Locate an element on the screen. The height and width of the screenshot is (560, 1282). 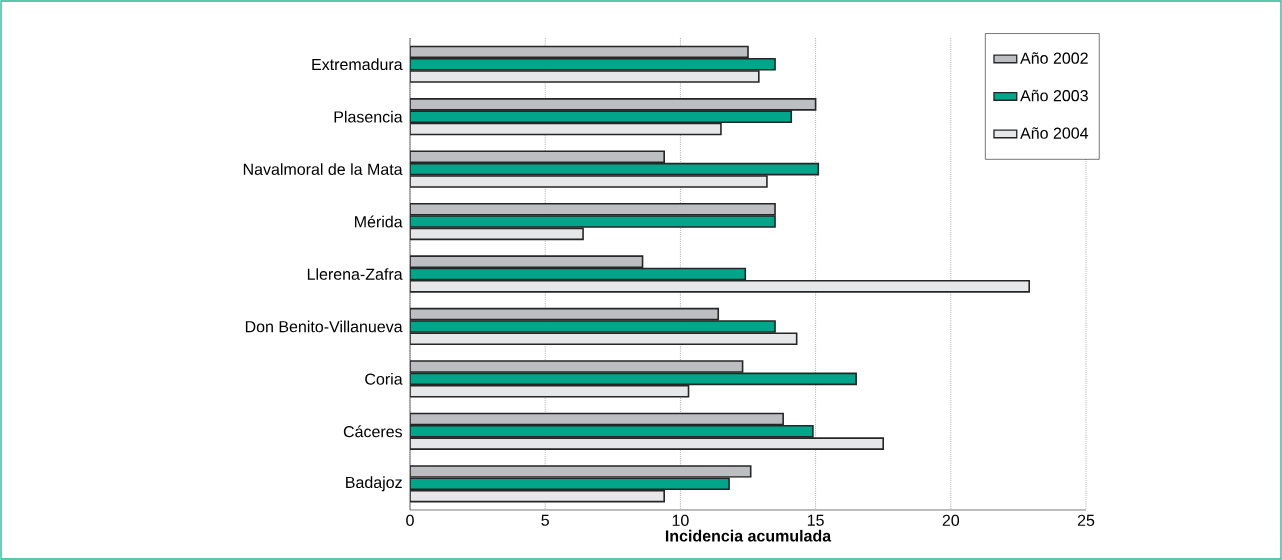
y-tick-label: Coria is located at coordinates (384, 379).